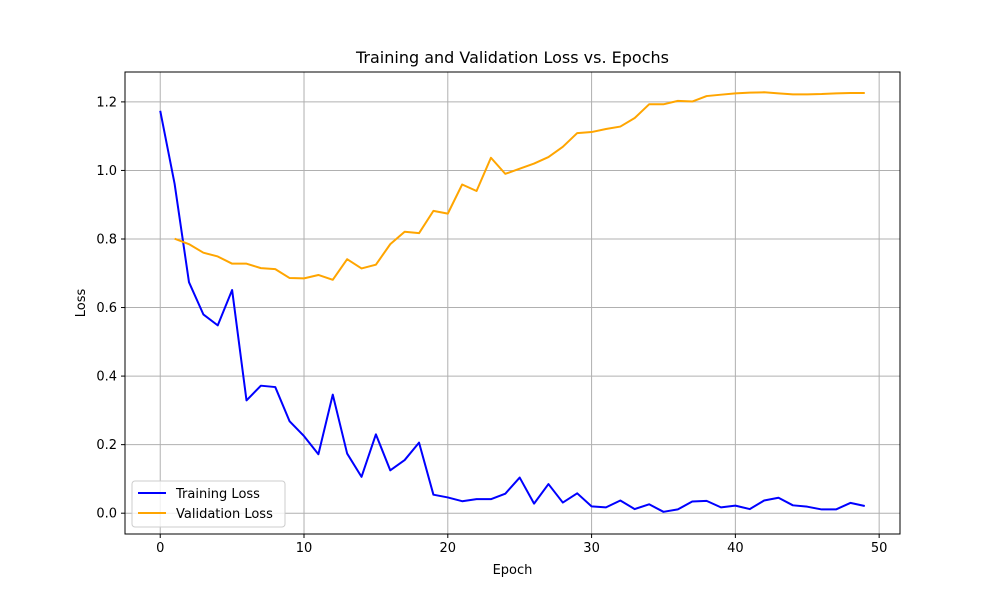 The image size is (1000, 600). What do you see at coordinates (735, 548) in the screenshot?
I see `x-tick-label: 40` at bounding box center [735, 548].